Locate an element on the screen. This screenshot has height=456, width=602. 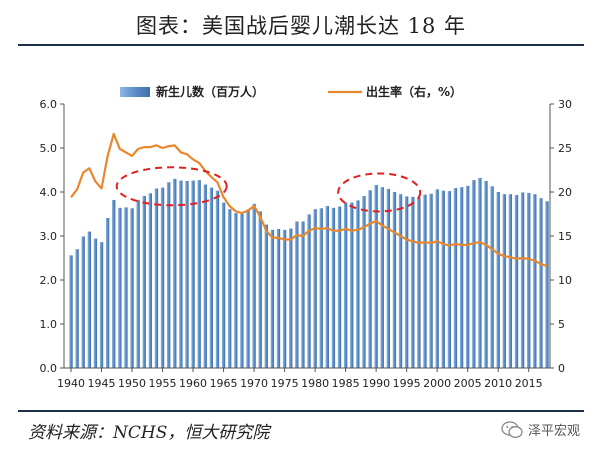
bar-1977 is located at coordinates (297, 294).